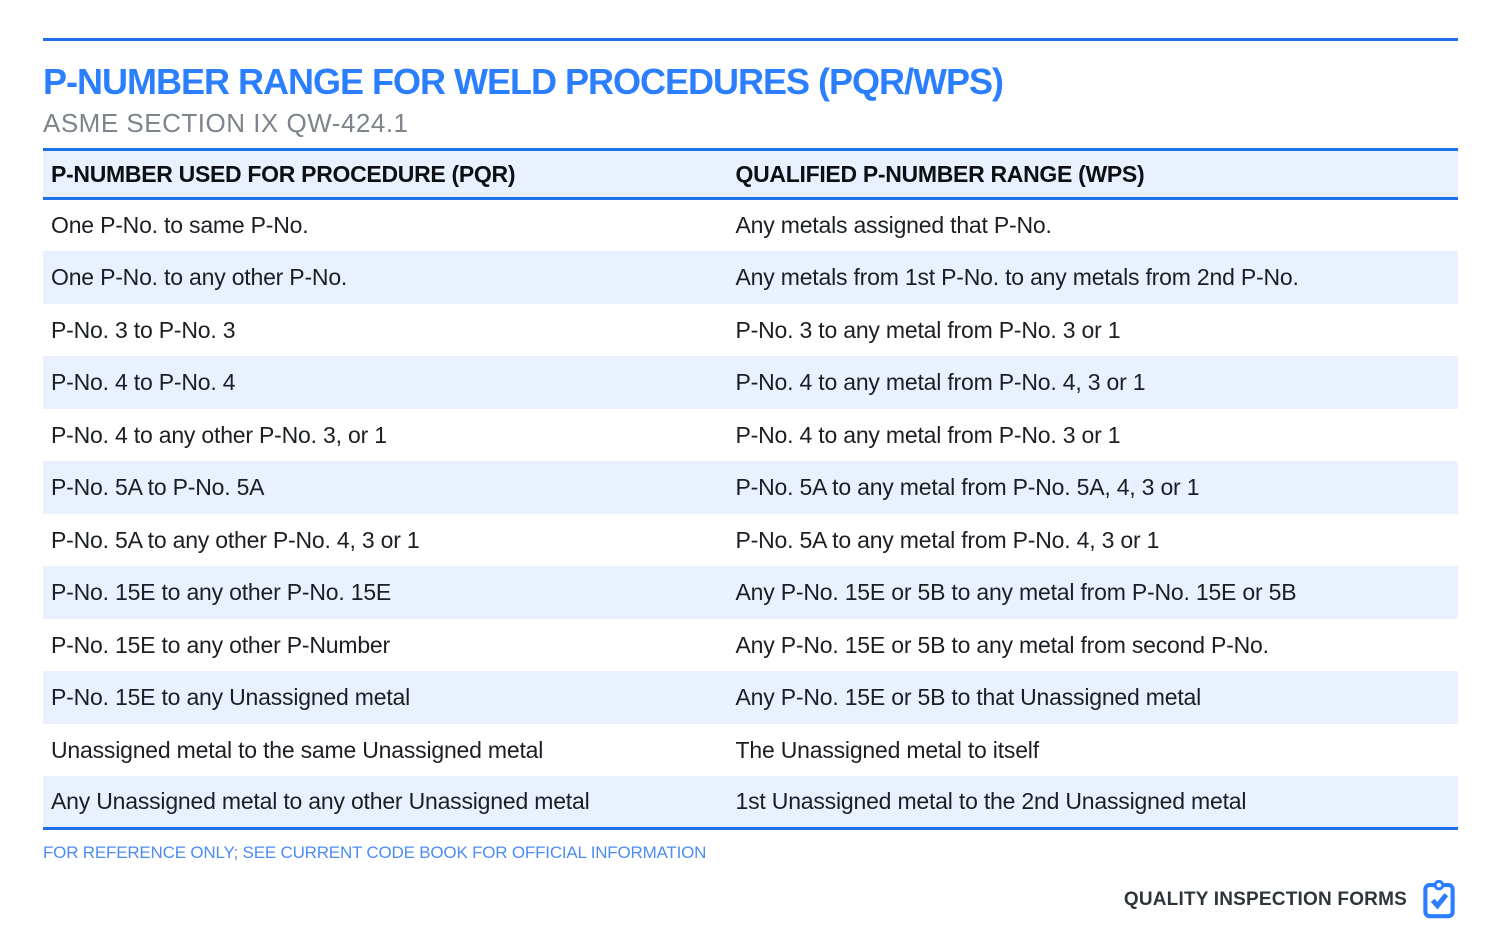  I want to click on cell-pqr: P-No. 15E to any other P-No. 15E, so click(221, 592).